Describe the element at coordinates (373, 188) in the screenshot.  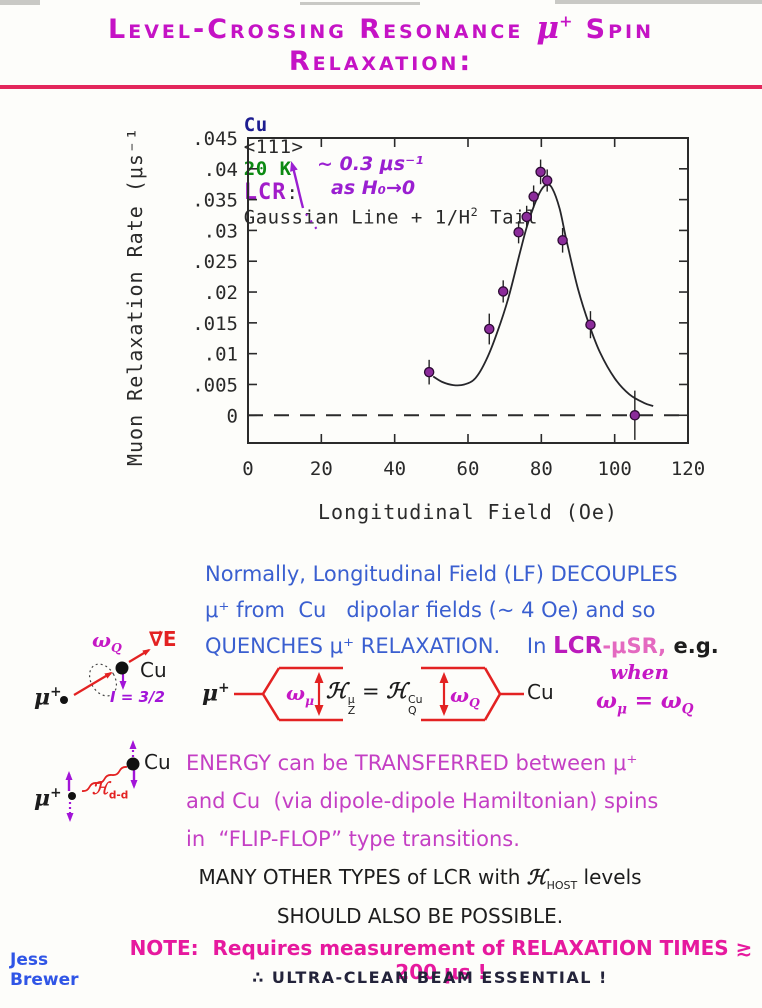
I see `annotation-line2: as H₀→0` at that location.